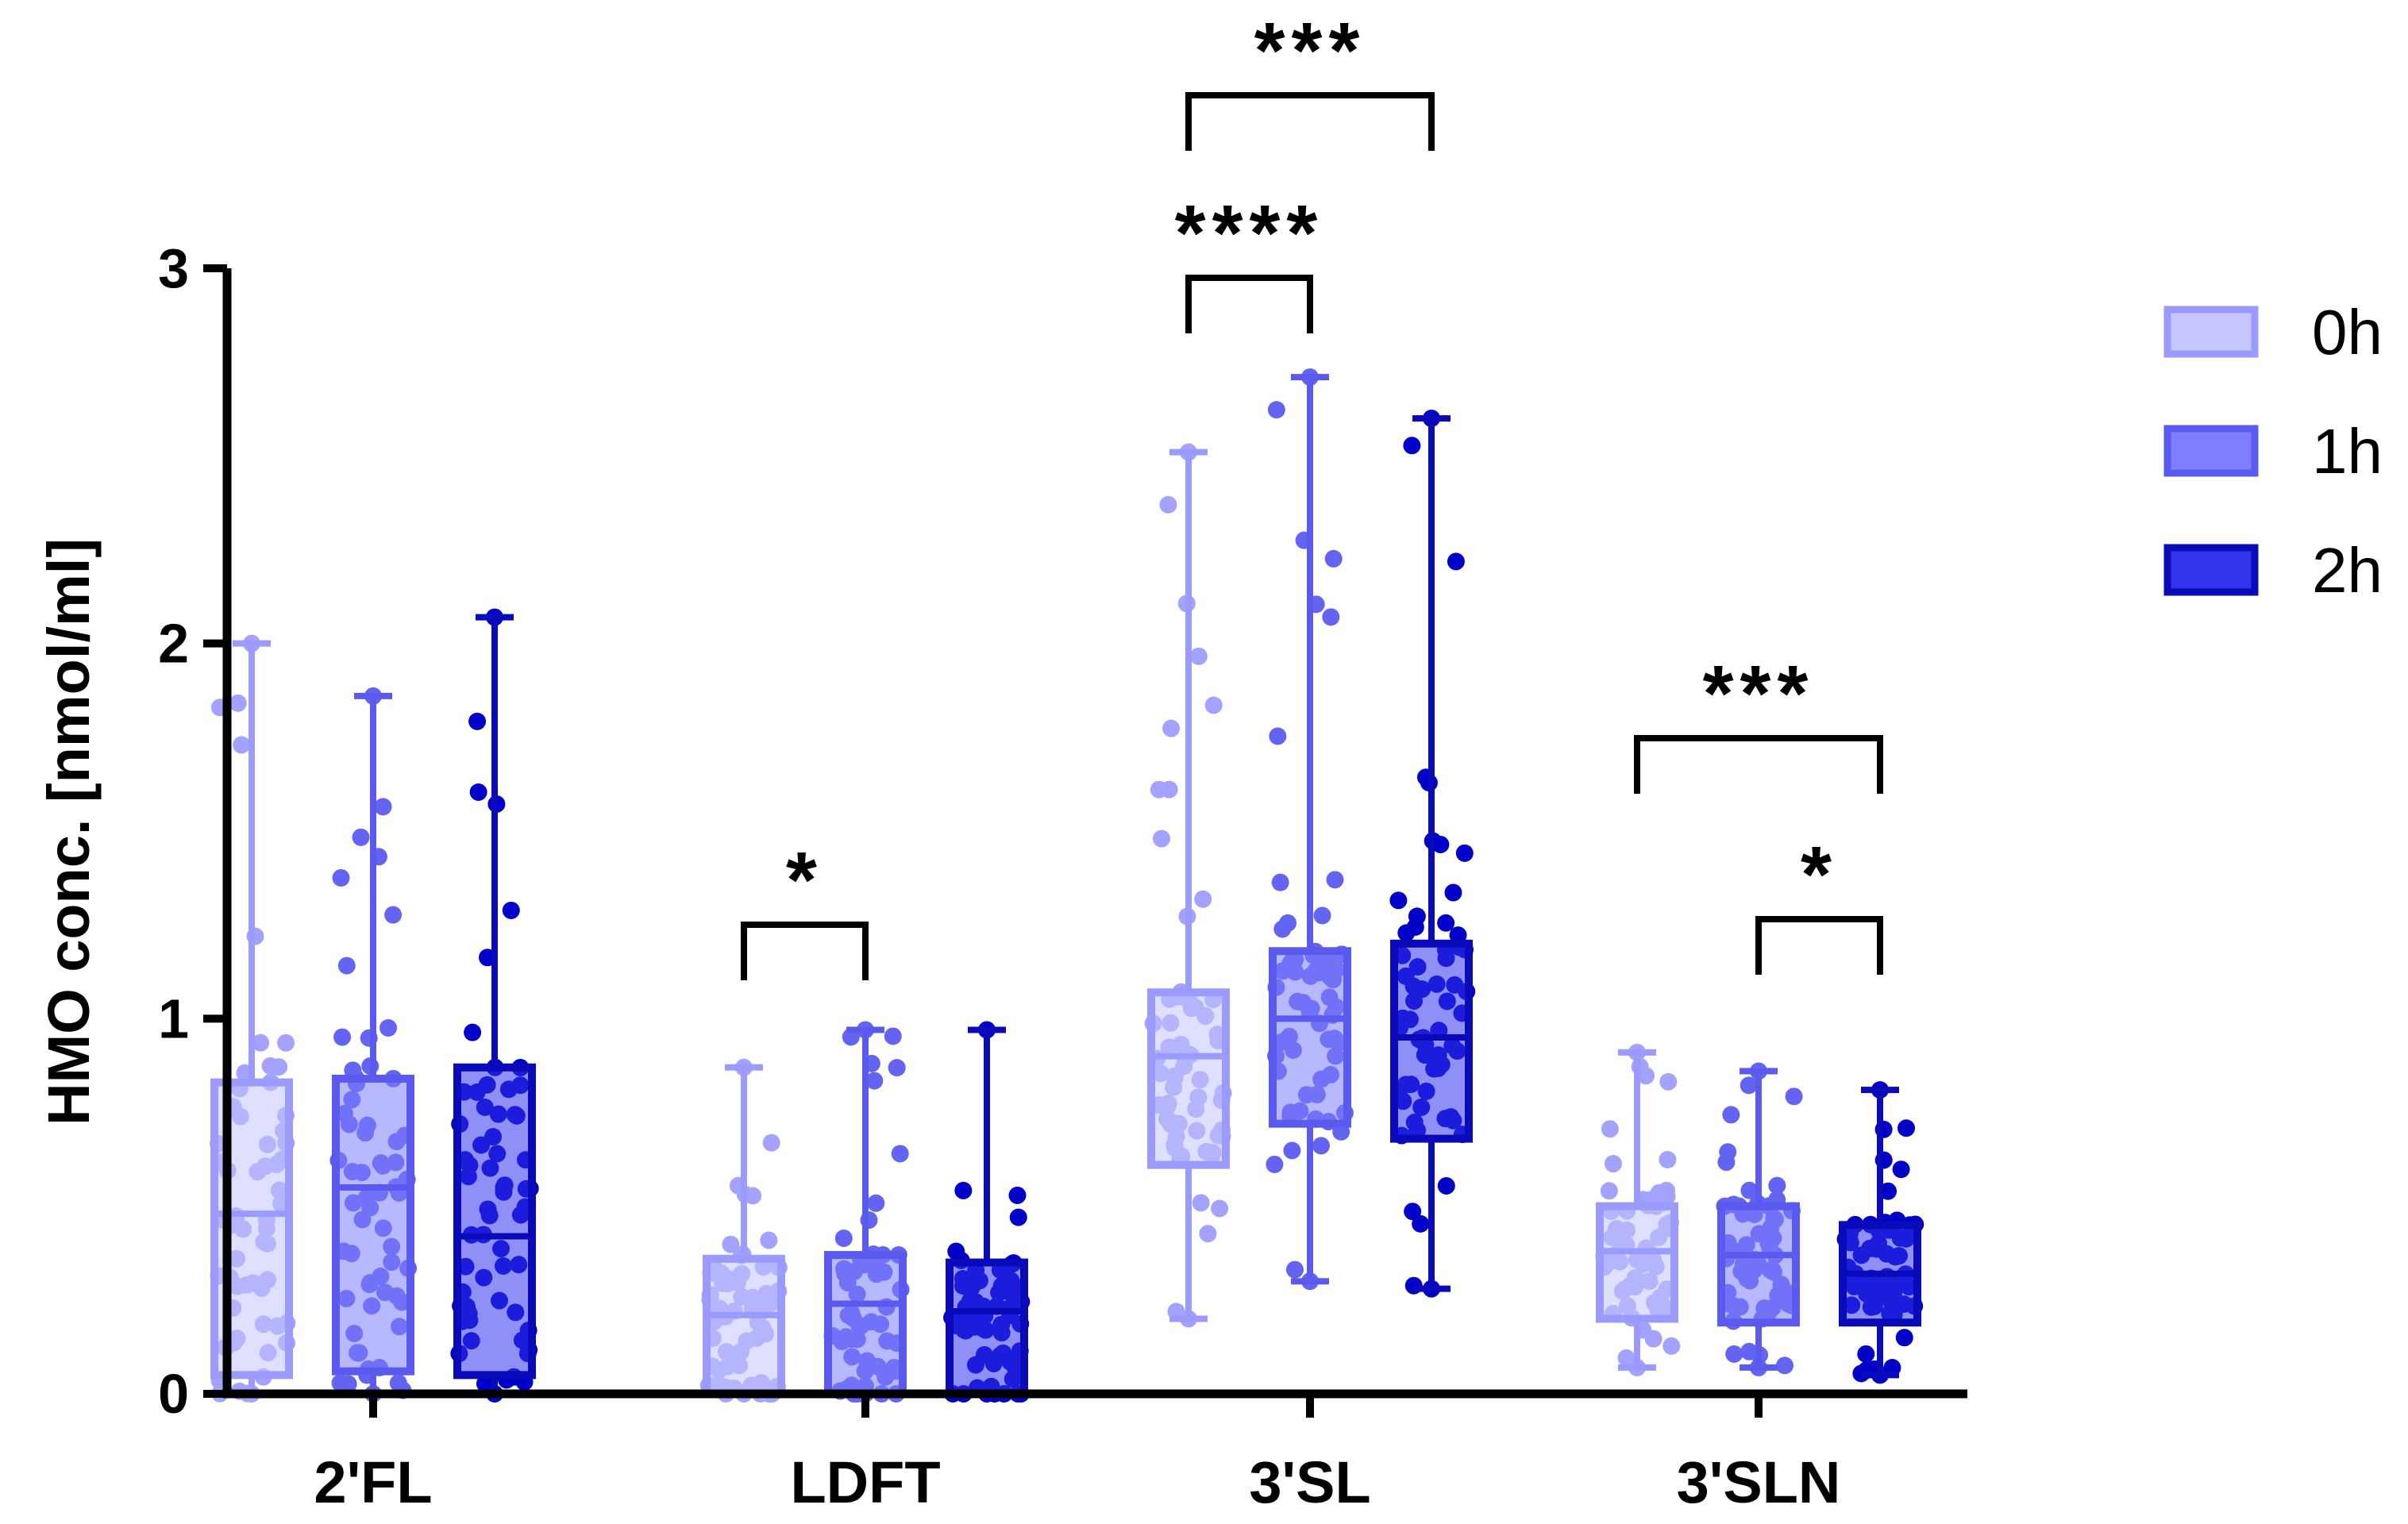  What do you see at coordinates (495, 1005) in the screenshot?
I see `box-2-fl-2h` at bounding box center [495, 1005].